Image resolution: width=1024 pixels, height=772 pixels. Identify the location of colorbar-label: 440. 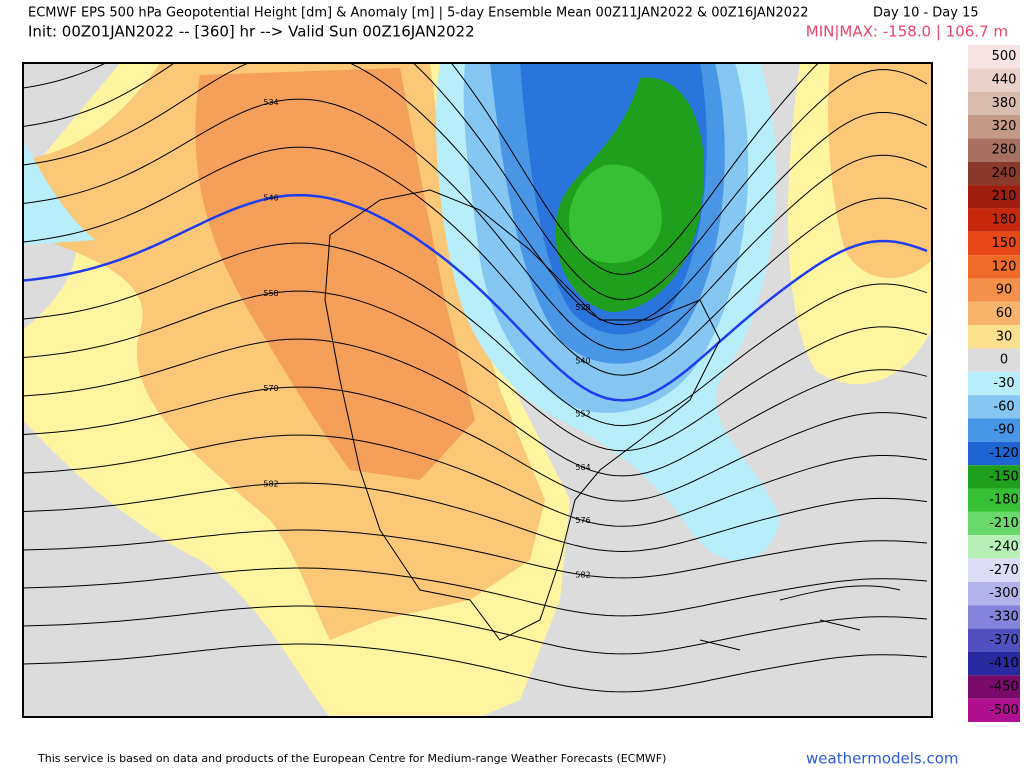
(1004, 80).